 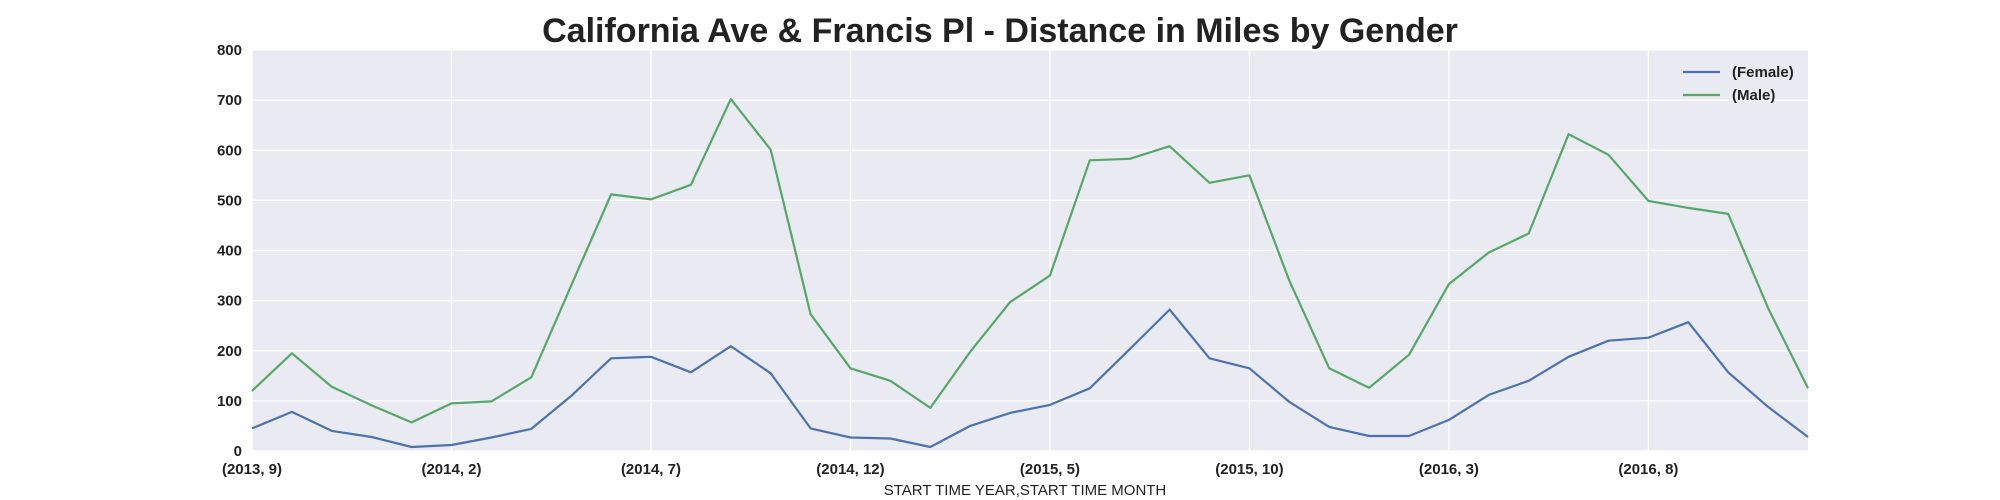 I want to click on y-tick-label: 500, so click(x=229, y=200).